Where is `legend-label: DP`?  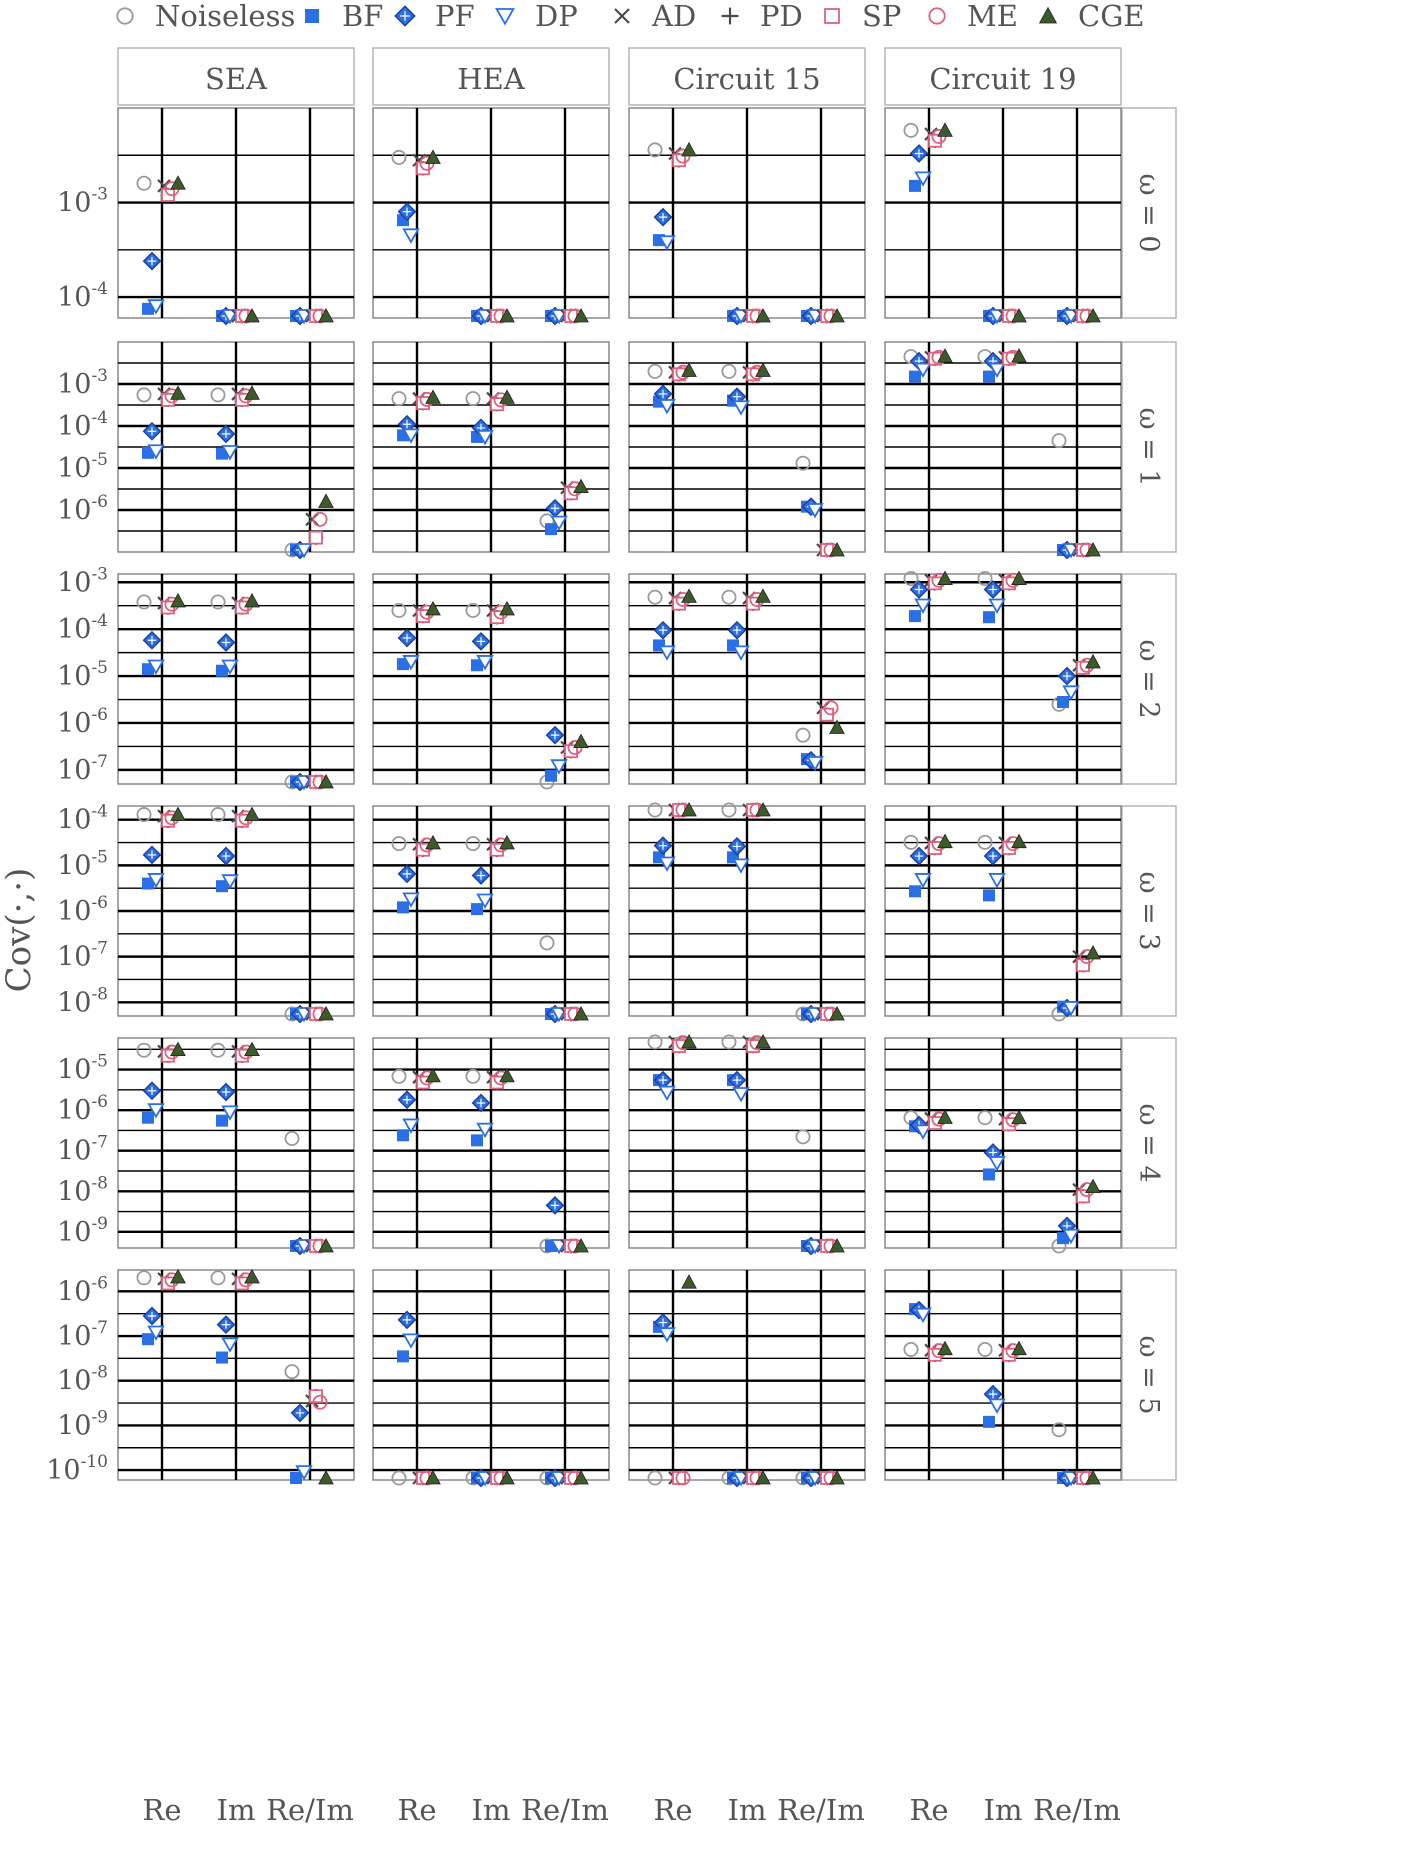
legend-label: DP is located at coordinates (556, 16).